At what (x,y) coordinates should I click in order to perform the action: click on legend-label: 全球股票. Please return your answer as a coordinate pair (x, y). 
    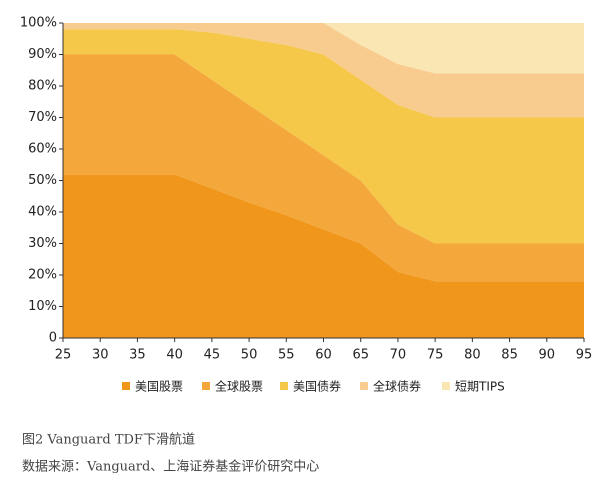
    Looking at the image, I should click on (239, 386).